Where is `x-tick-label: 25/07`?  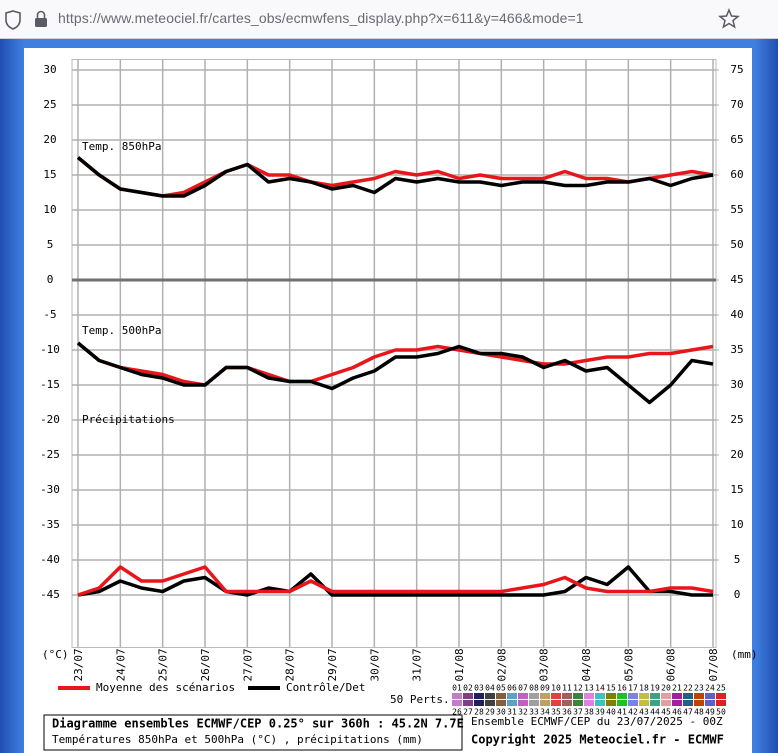 x-tick-label: 25/07 is located at coordinates (163, 664).